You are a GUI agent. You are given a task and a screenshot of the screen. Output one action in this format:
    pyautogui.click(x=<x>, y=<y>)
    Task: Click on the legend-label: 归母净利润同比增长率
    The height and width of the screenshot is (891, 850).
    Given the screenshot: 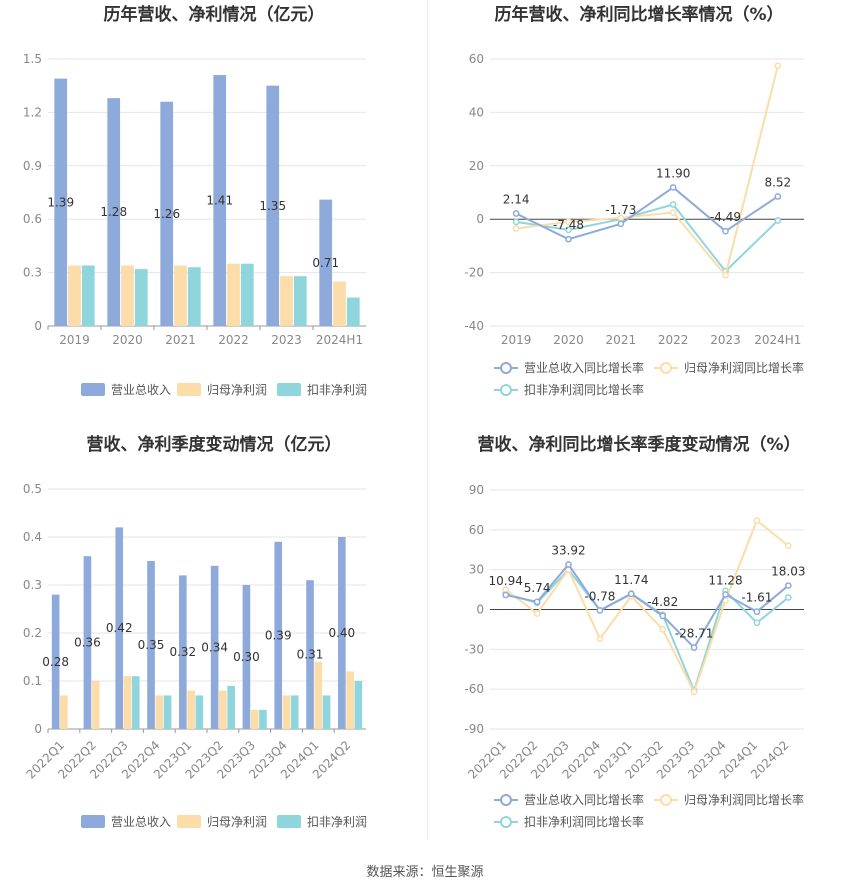 What is the action you would take?
    pyautogui.click(x=744, y=799)
    